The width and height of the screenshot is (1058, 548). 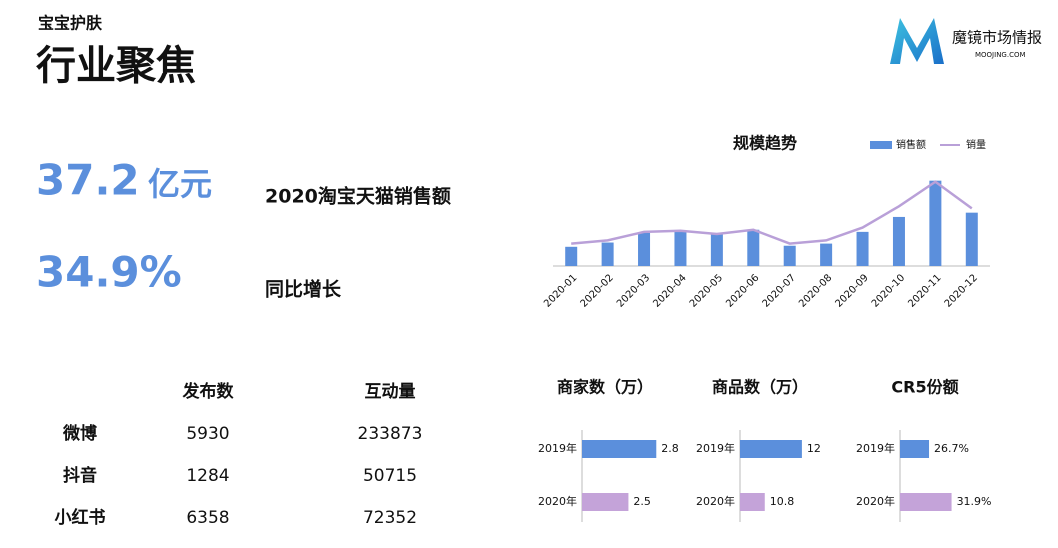 I want to click on legend-swatch, so click(x=881, y=145).